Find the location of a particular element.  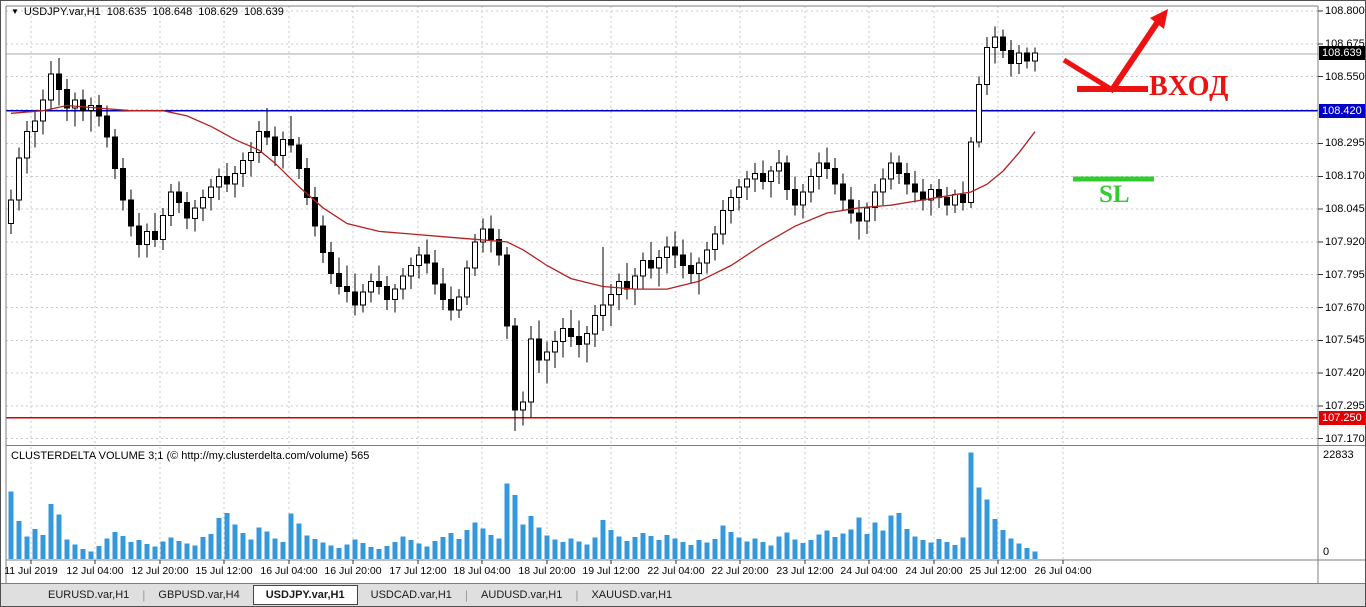

collapse-indicator-icon: ▼ is located at coordinates (15, 11).